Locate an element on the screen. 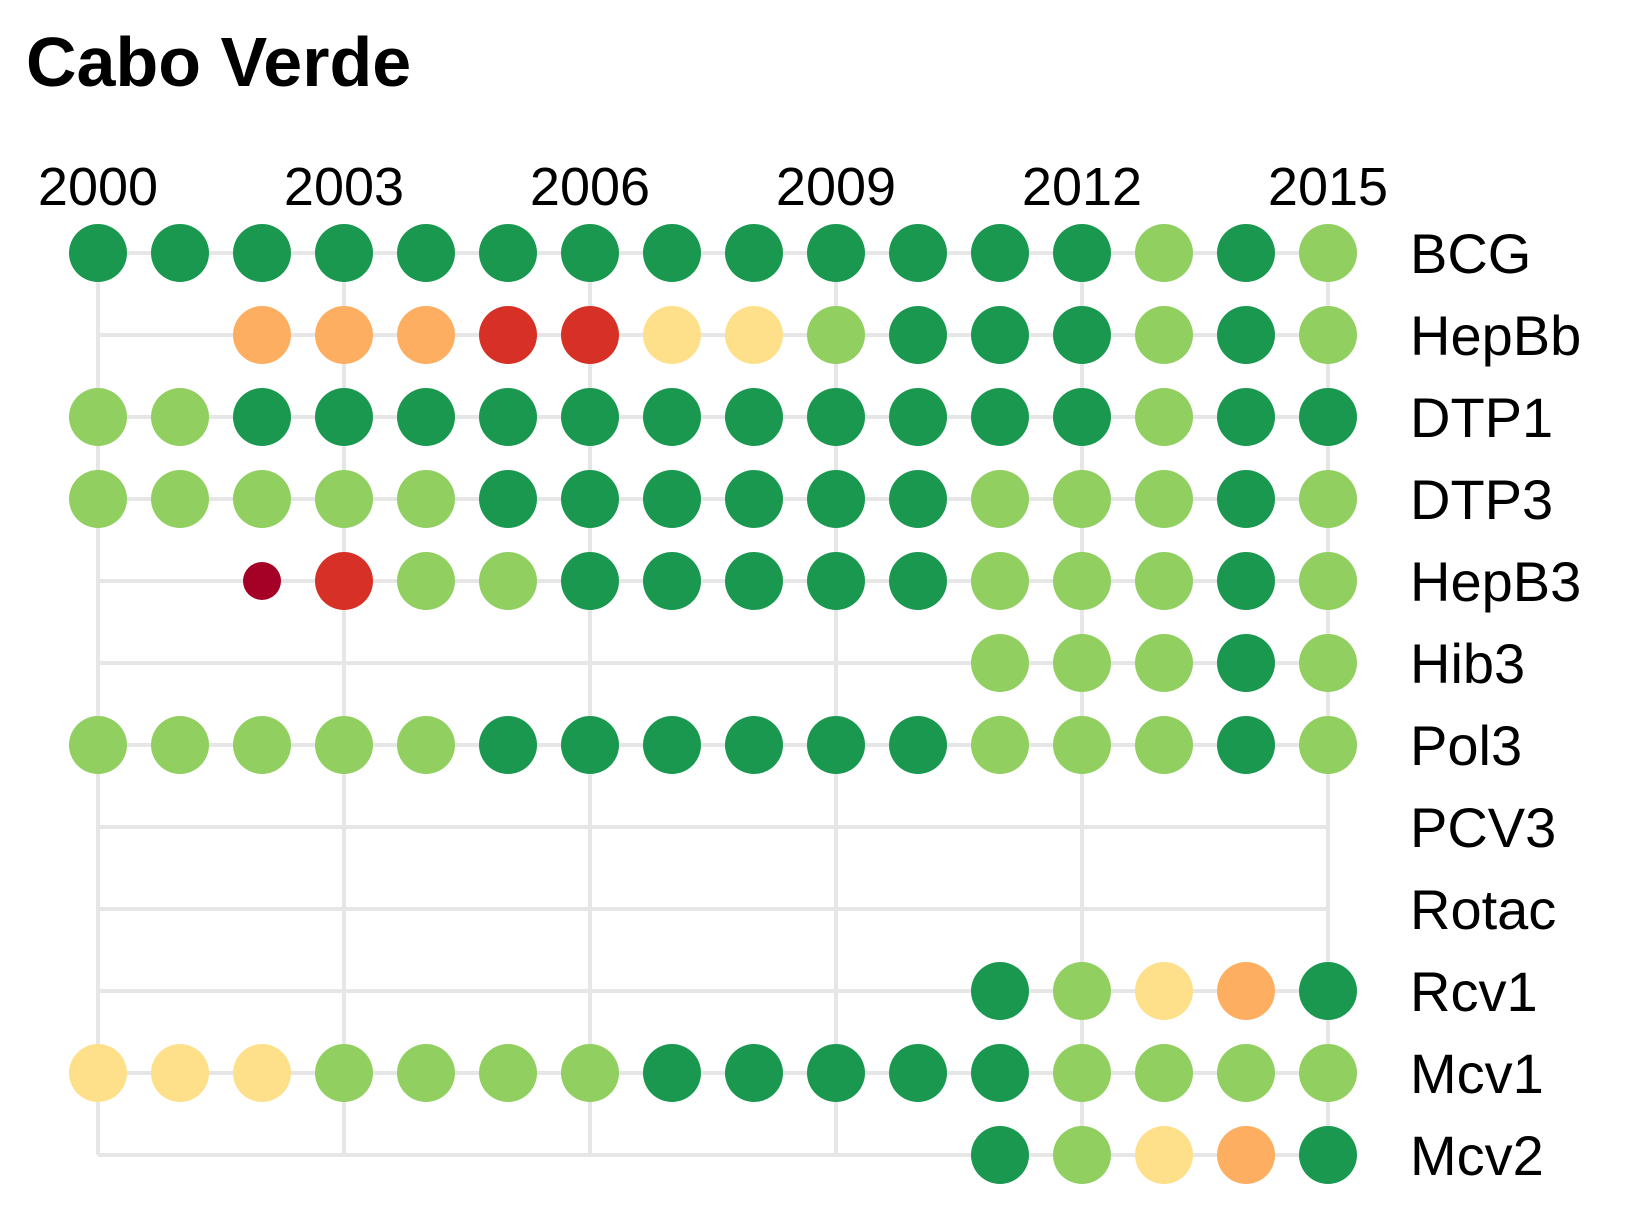 The height and width of the screenshot is (1222, 1628). x-axis-tick-labels: 2000 2003 2006 2009 2012 2015 is located at coordinates (713, 187).